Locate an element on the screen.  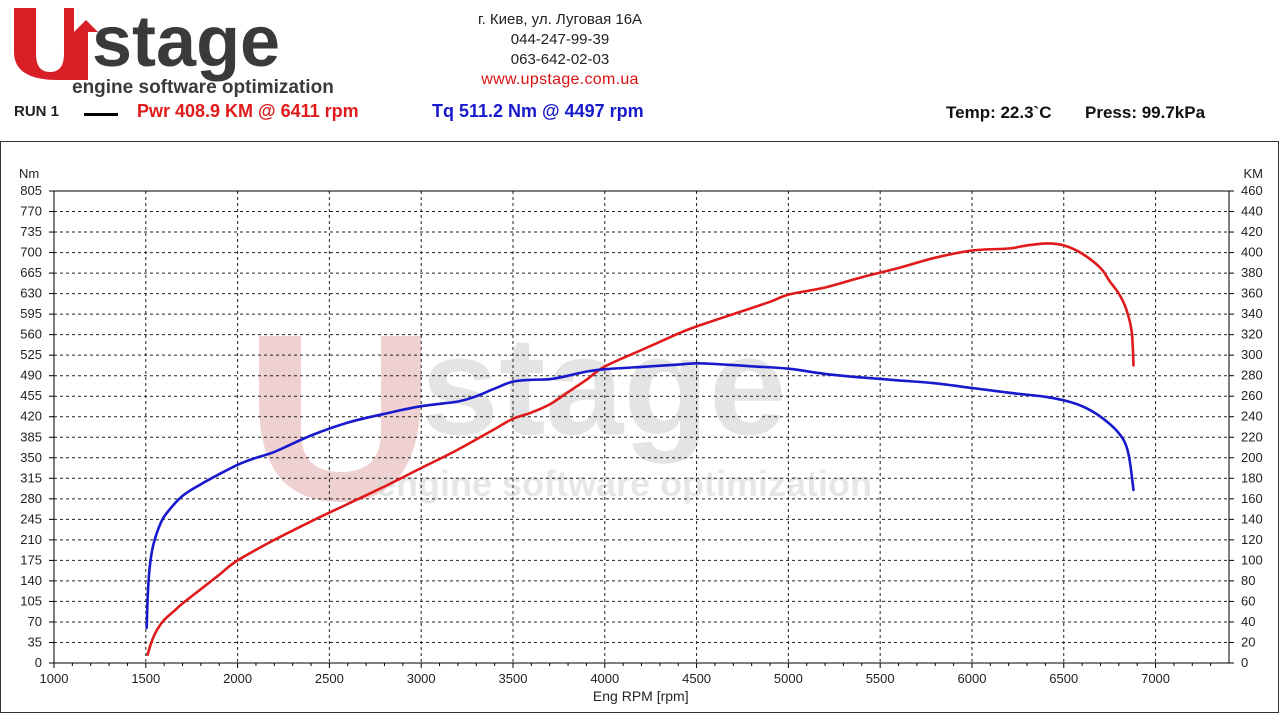
right-tick-label: 60 is located at coordinates (1248, 600).